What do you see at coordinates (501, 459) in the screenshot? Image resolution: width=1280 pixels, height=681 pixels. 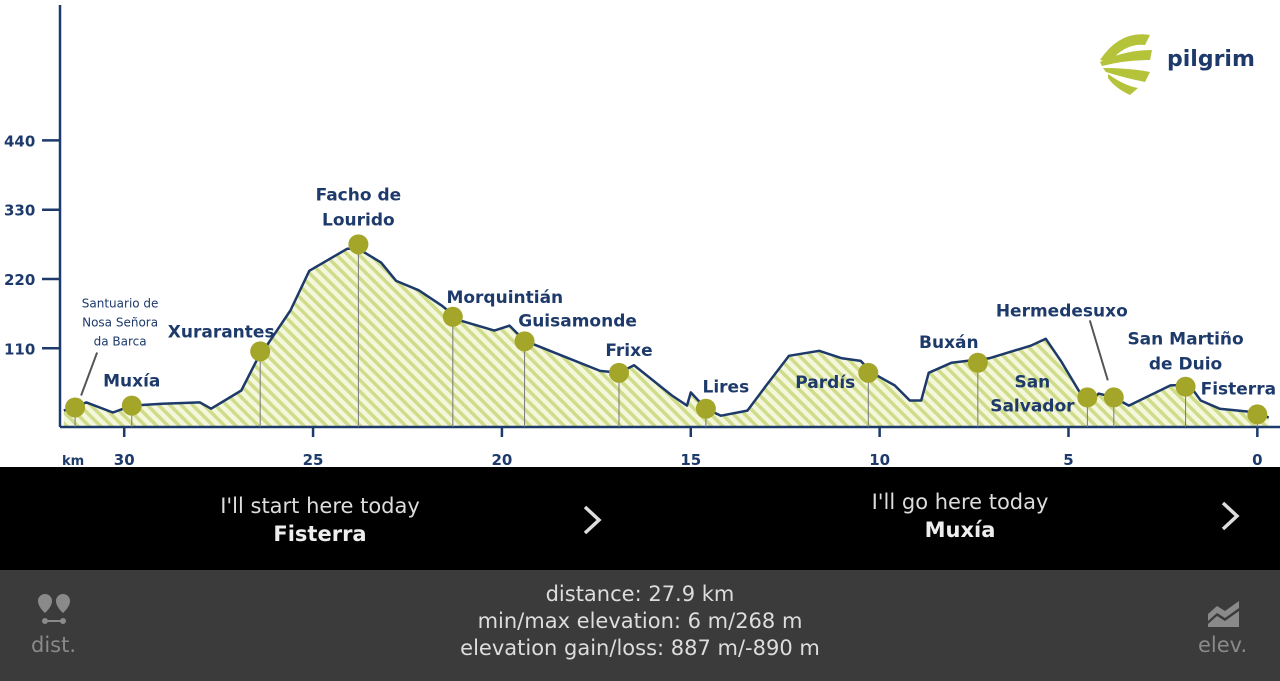 I see `x-tick-label: 20` at bounding box center [501, 459].